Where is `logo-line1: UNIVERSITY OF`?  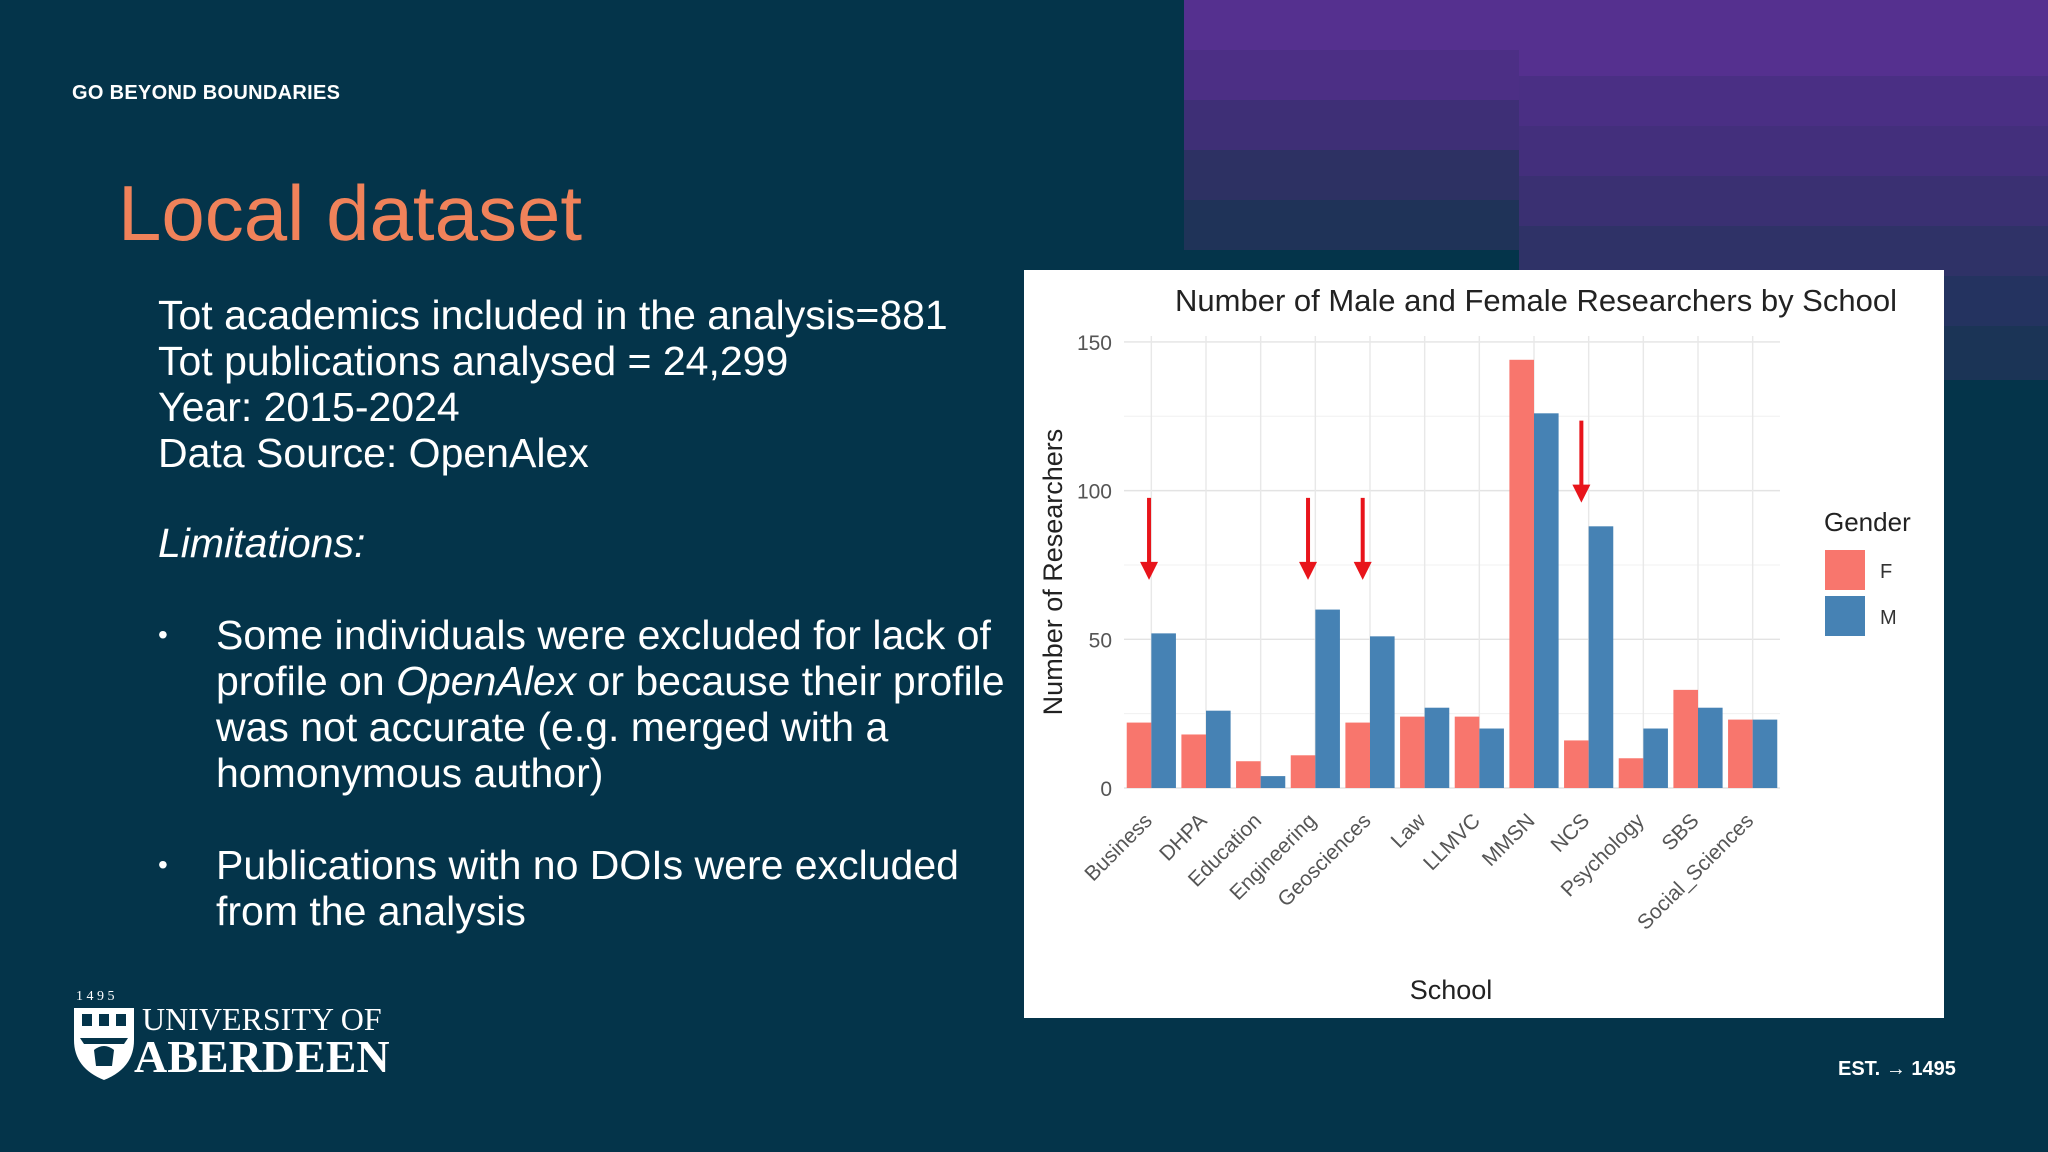
logo-line1: UNIVERSITY OF is located at coordinates (262, 1019).